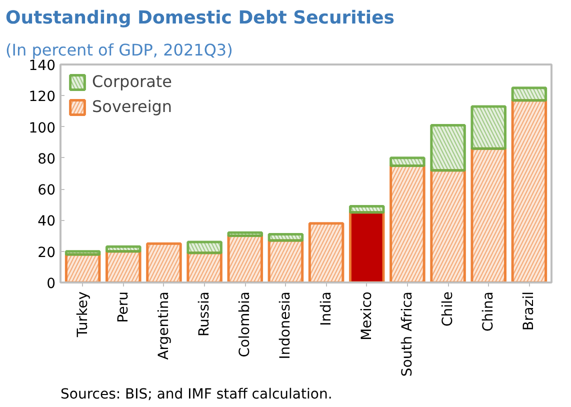  What do you see at coordinates (47, 252) in the screenshot?
I see `y-tick-label: 20` at bounding box center [47, 252].